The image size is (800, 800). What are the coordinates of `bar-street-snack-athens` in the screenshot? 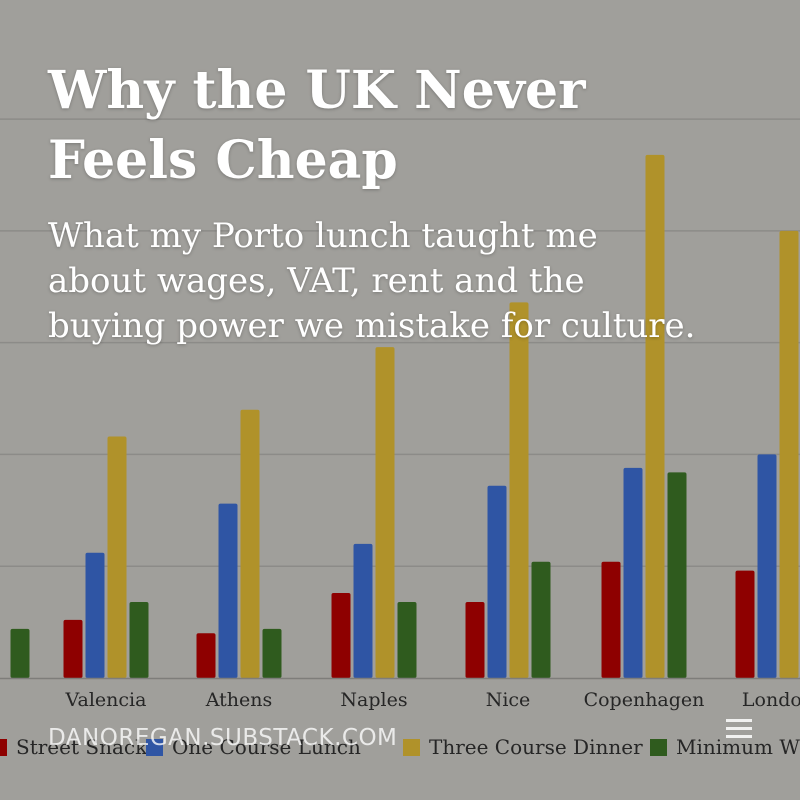 It's located at (206, 655).